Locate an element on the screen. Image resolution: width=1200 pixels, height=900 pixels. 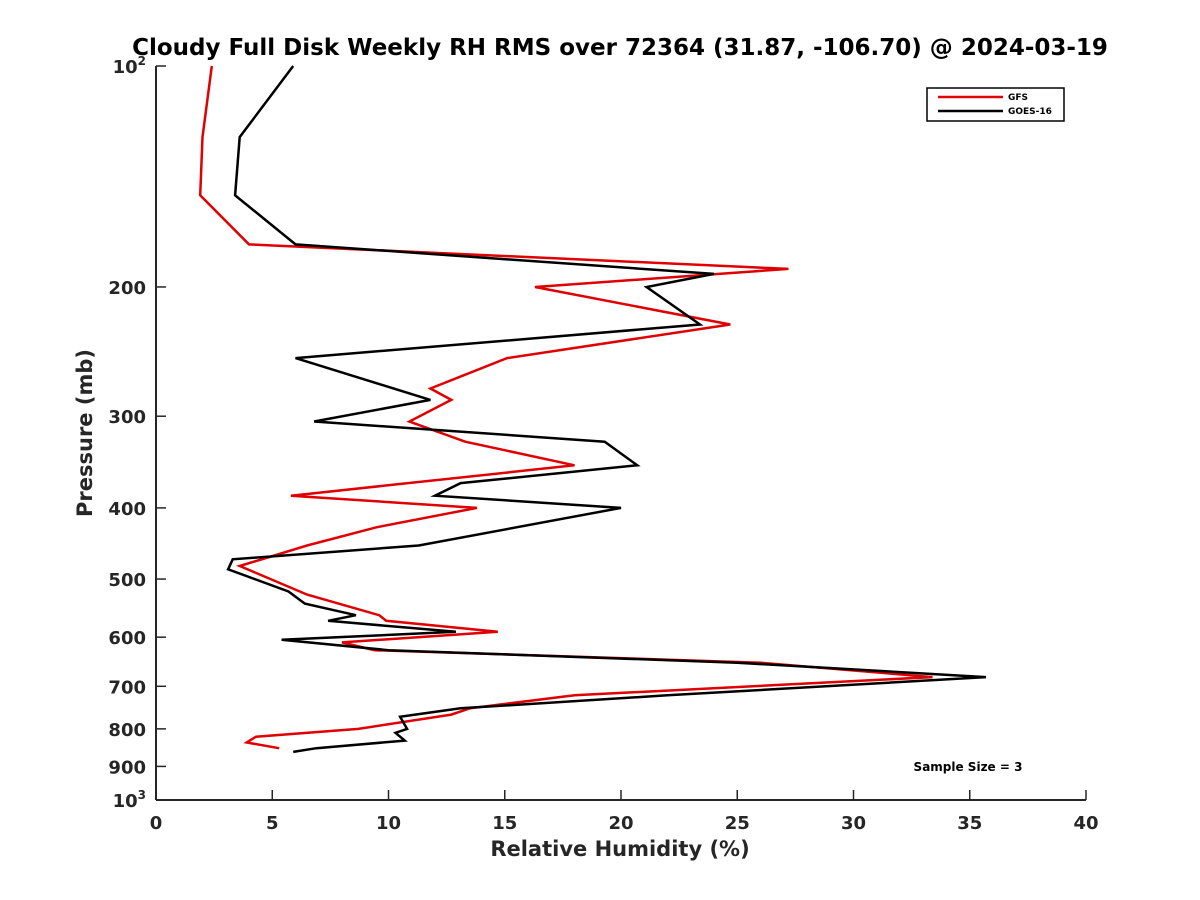
legend-box is located at coordinates (995, 104).